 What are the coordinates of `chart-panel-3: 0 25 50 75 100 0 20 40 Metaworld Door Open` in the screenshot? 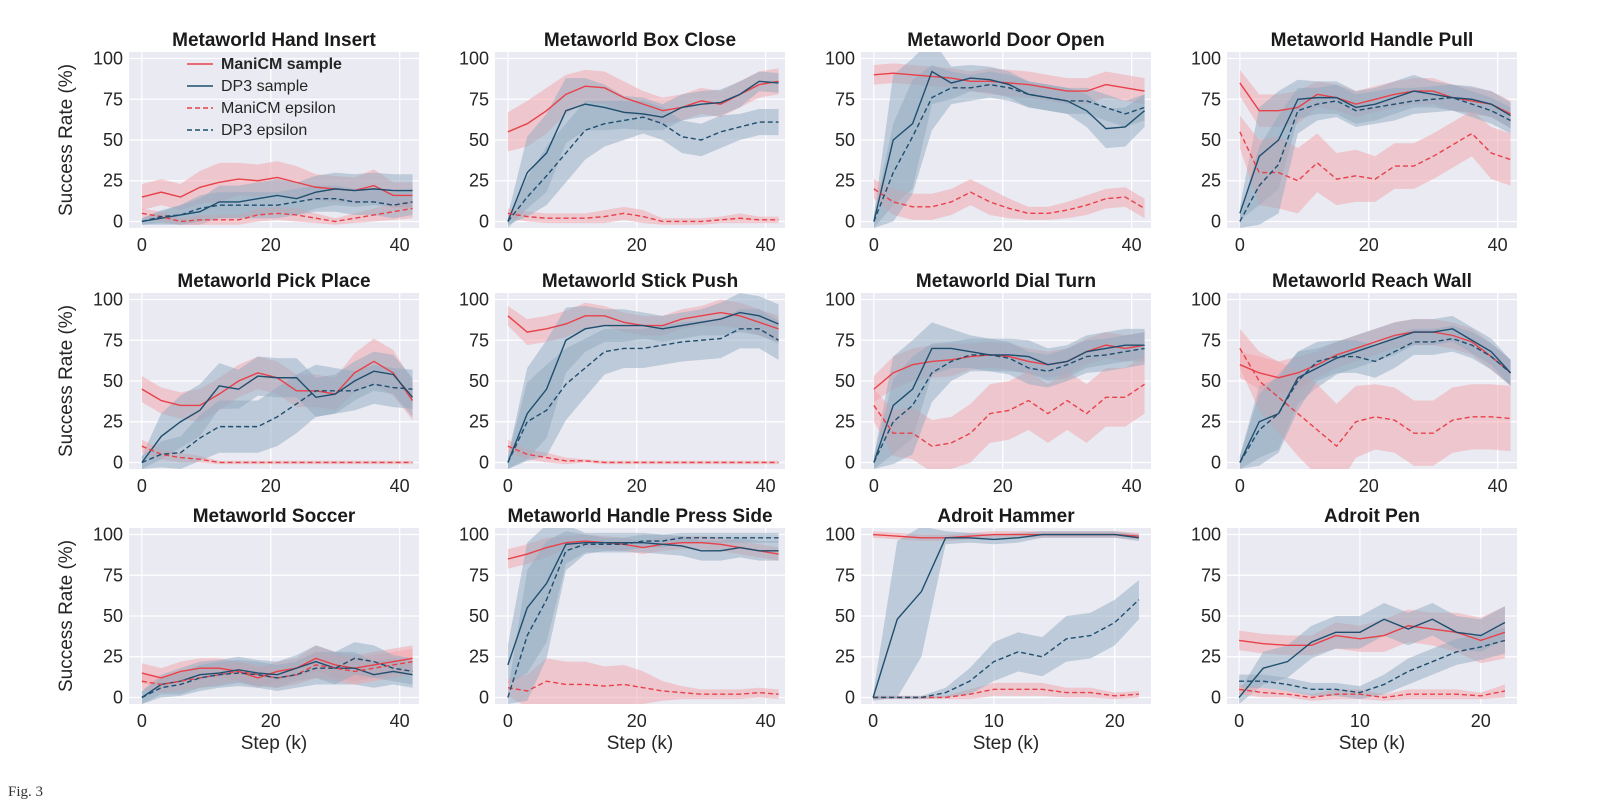 It's located at (988, 142).